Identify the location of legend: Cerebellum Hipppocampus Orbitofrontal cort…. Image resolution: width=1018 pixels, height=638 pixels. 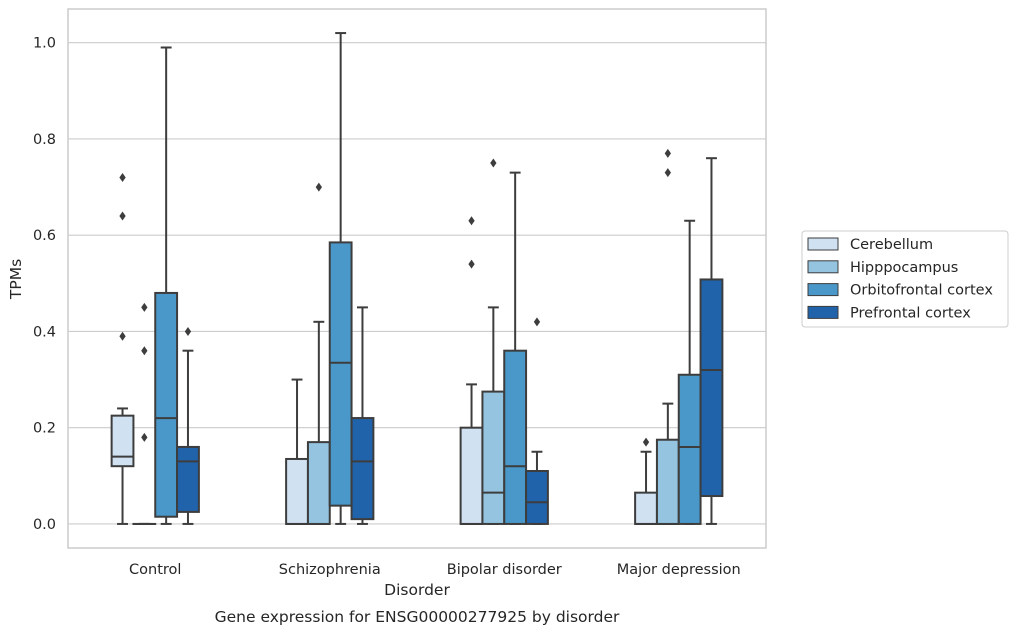
(905, 279).